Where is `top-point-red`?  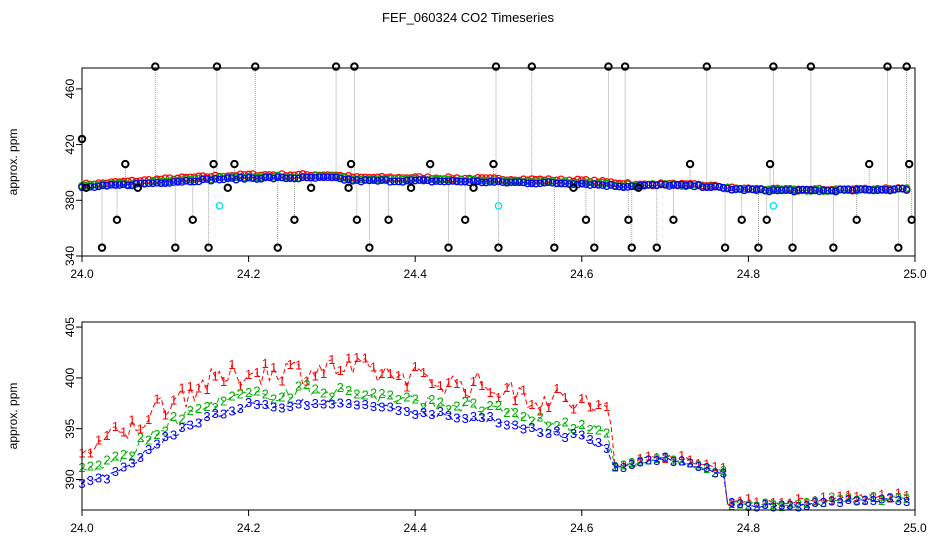
top-point-red is located at coordinates (581, 180).